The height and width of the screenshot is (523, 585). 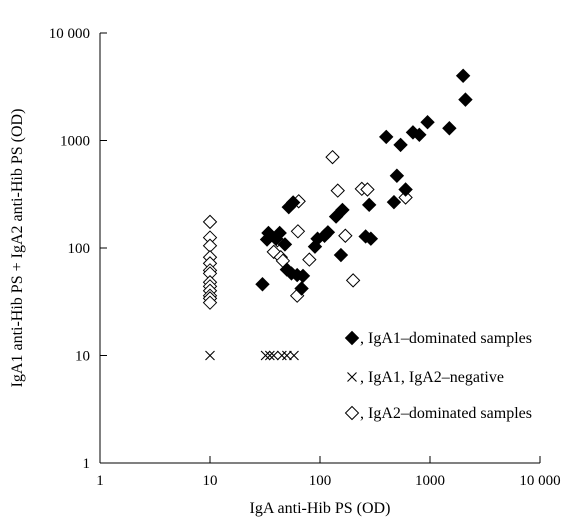 I want to click on x-tick-label: 1, so click(x=100, y=481).